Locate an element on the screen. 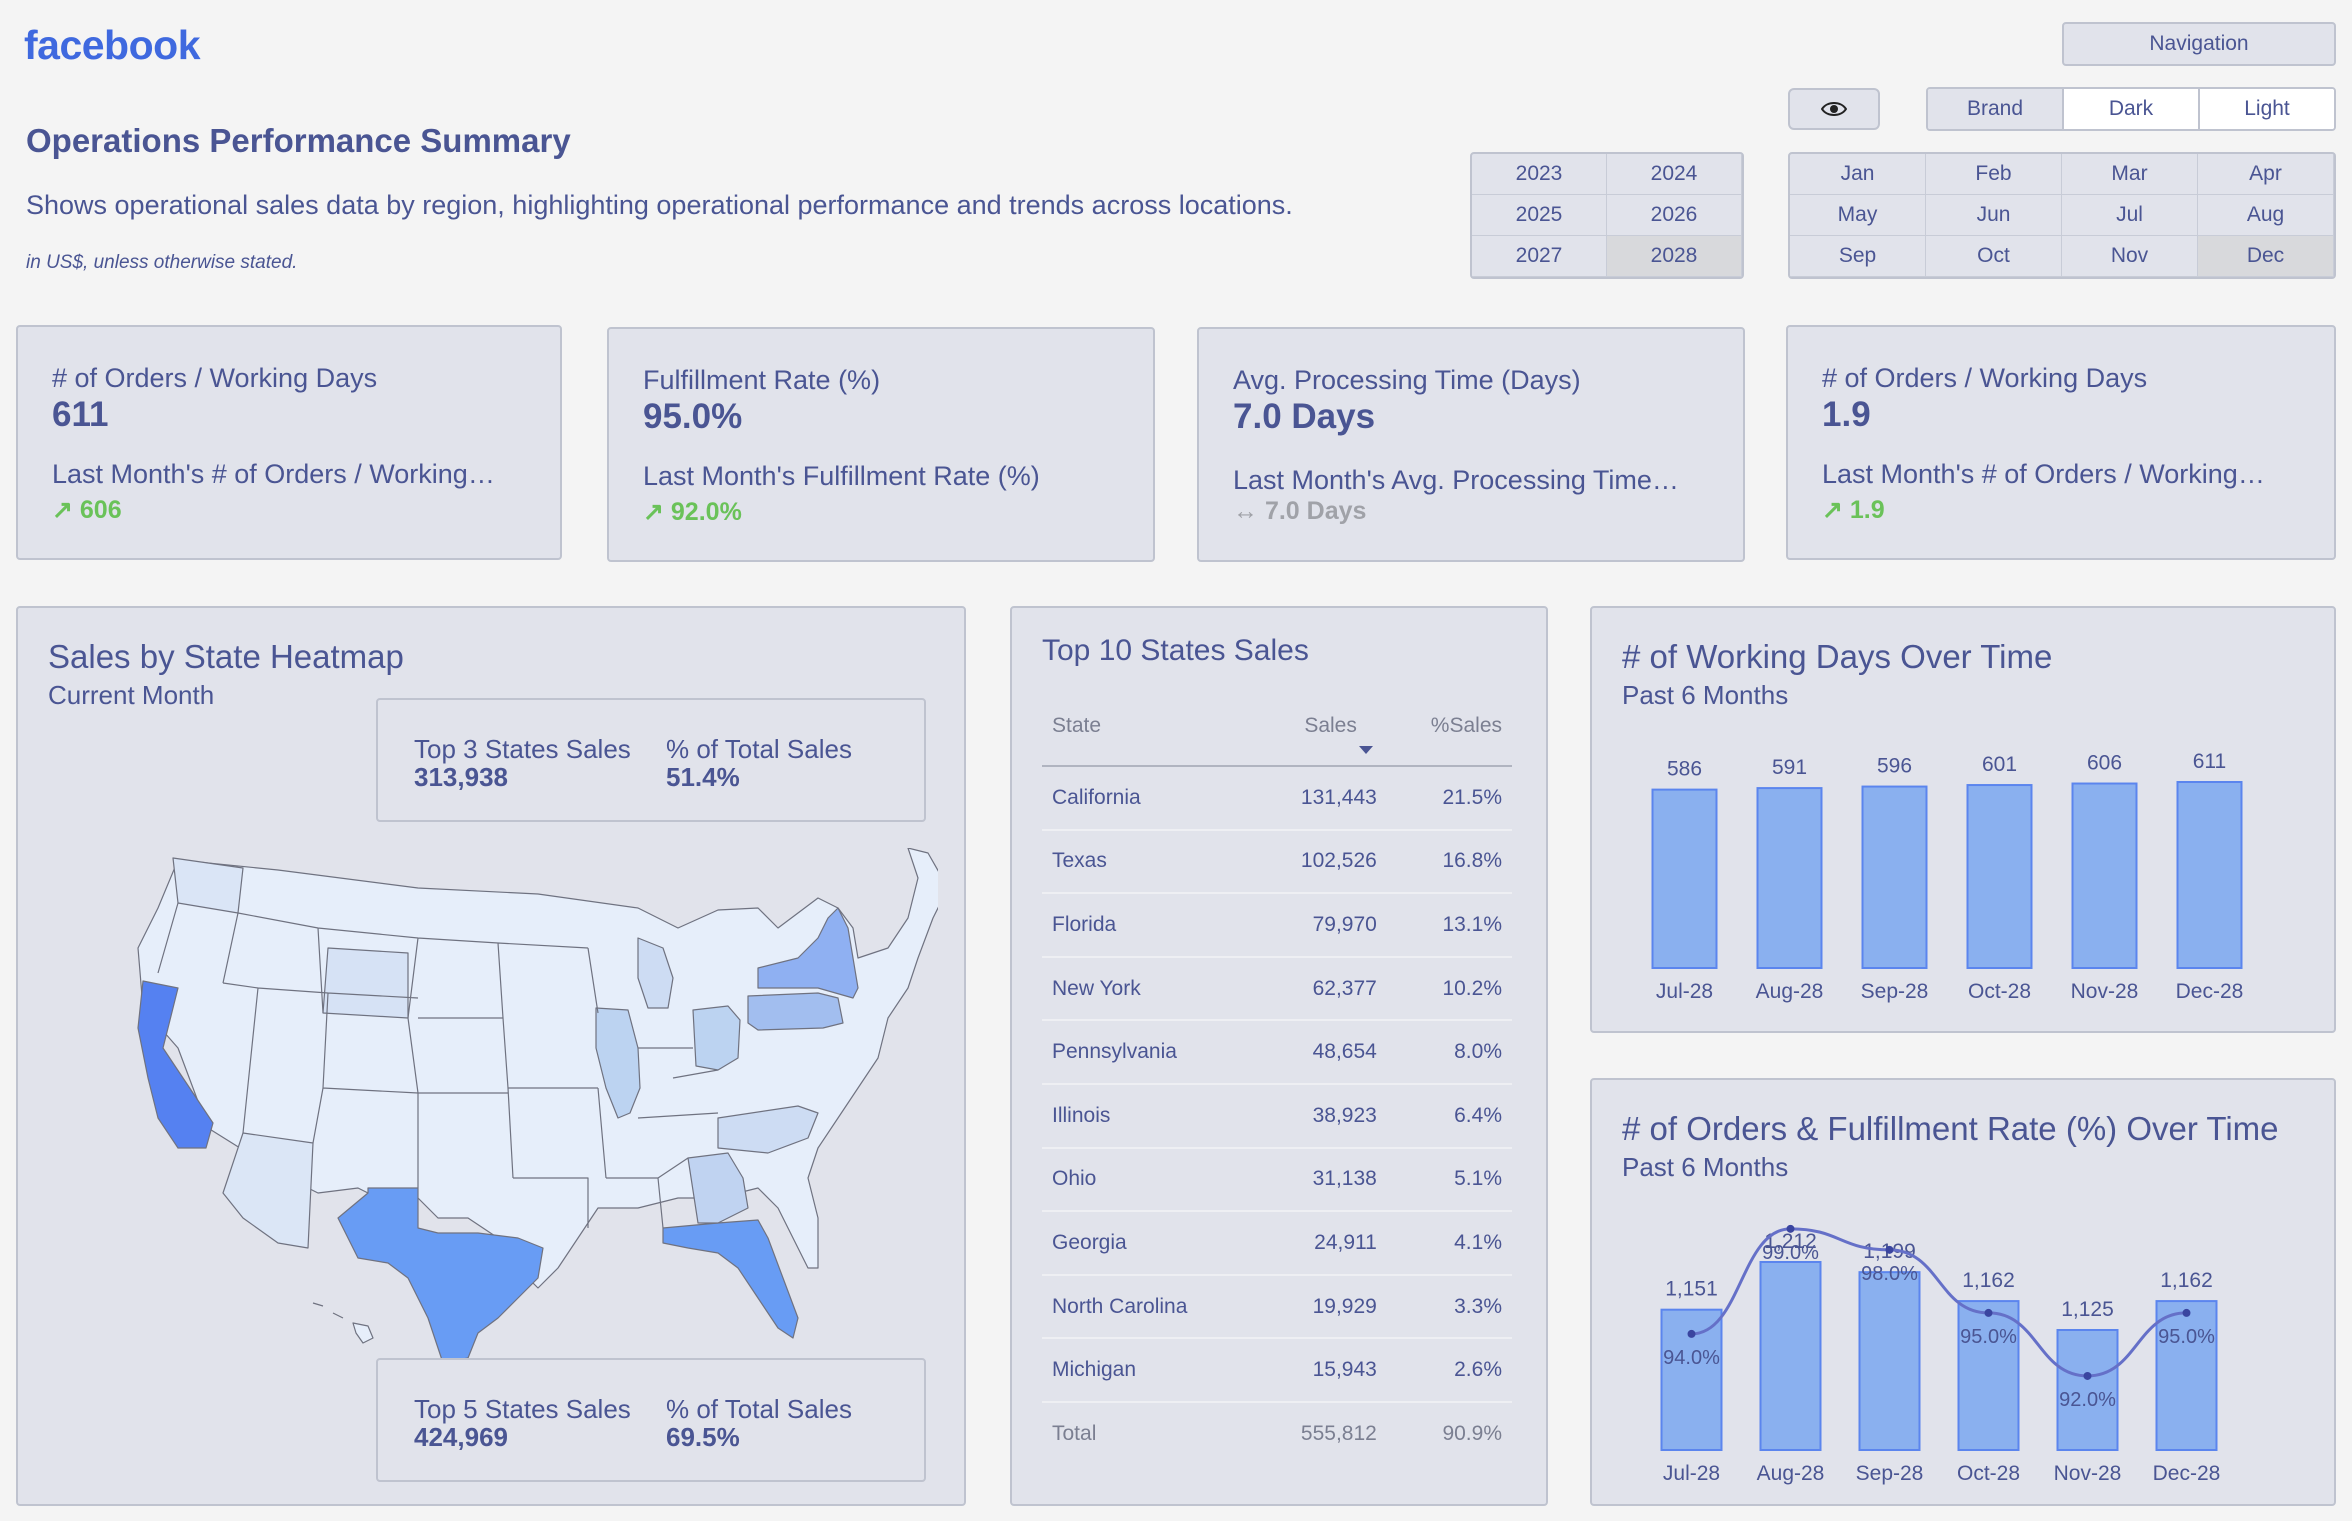  state-hawaii is located at coordinates (343, 1323).